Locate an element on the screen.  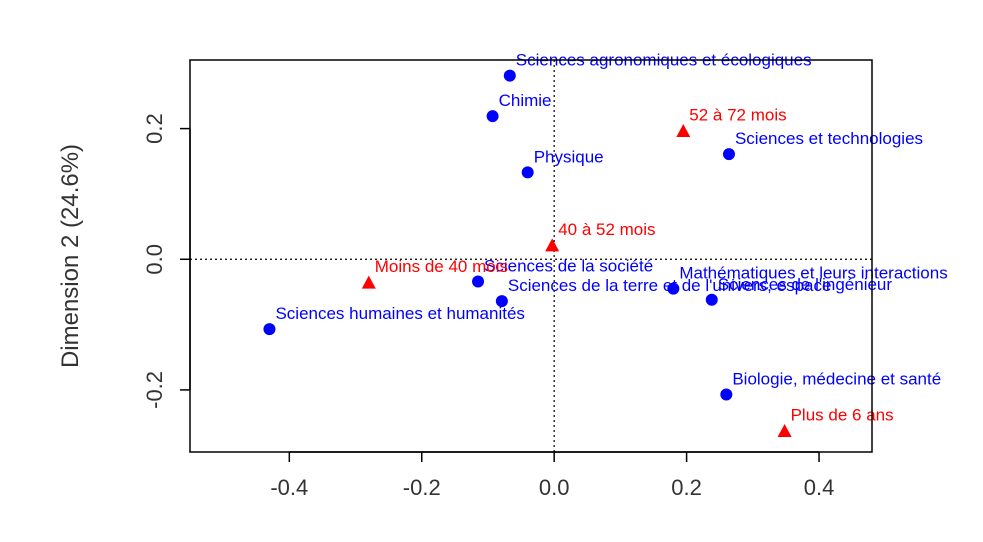
point-label: 40 à 52 mois is located at coordinates (606, 229).